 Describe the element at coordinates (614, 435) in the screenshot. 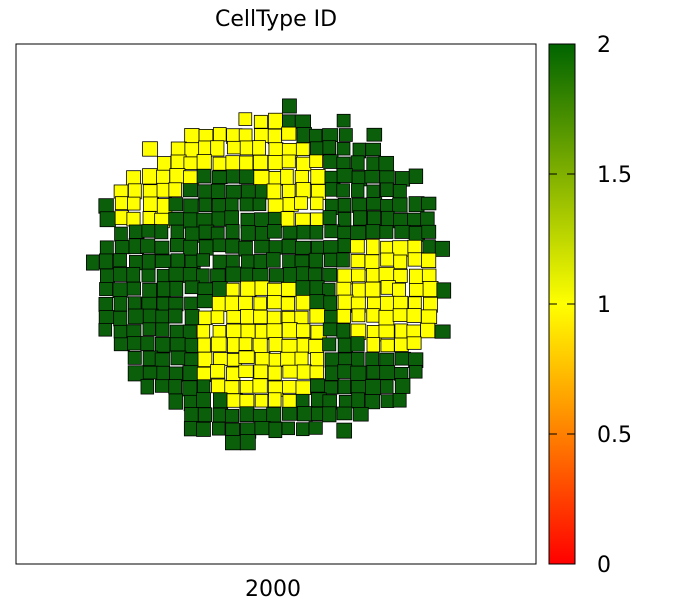

I see `colorbar-tick-label: 0.5` at that location.